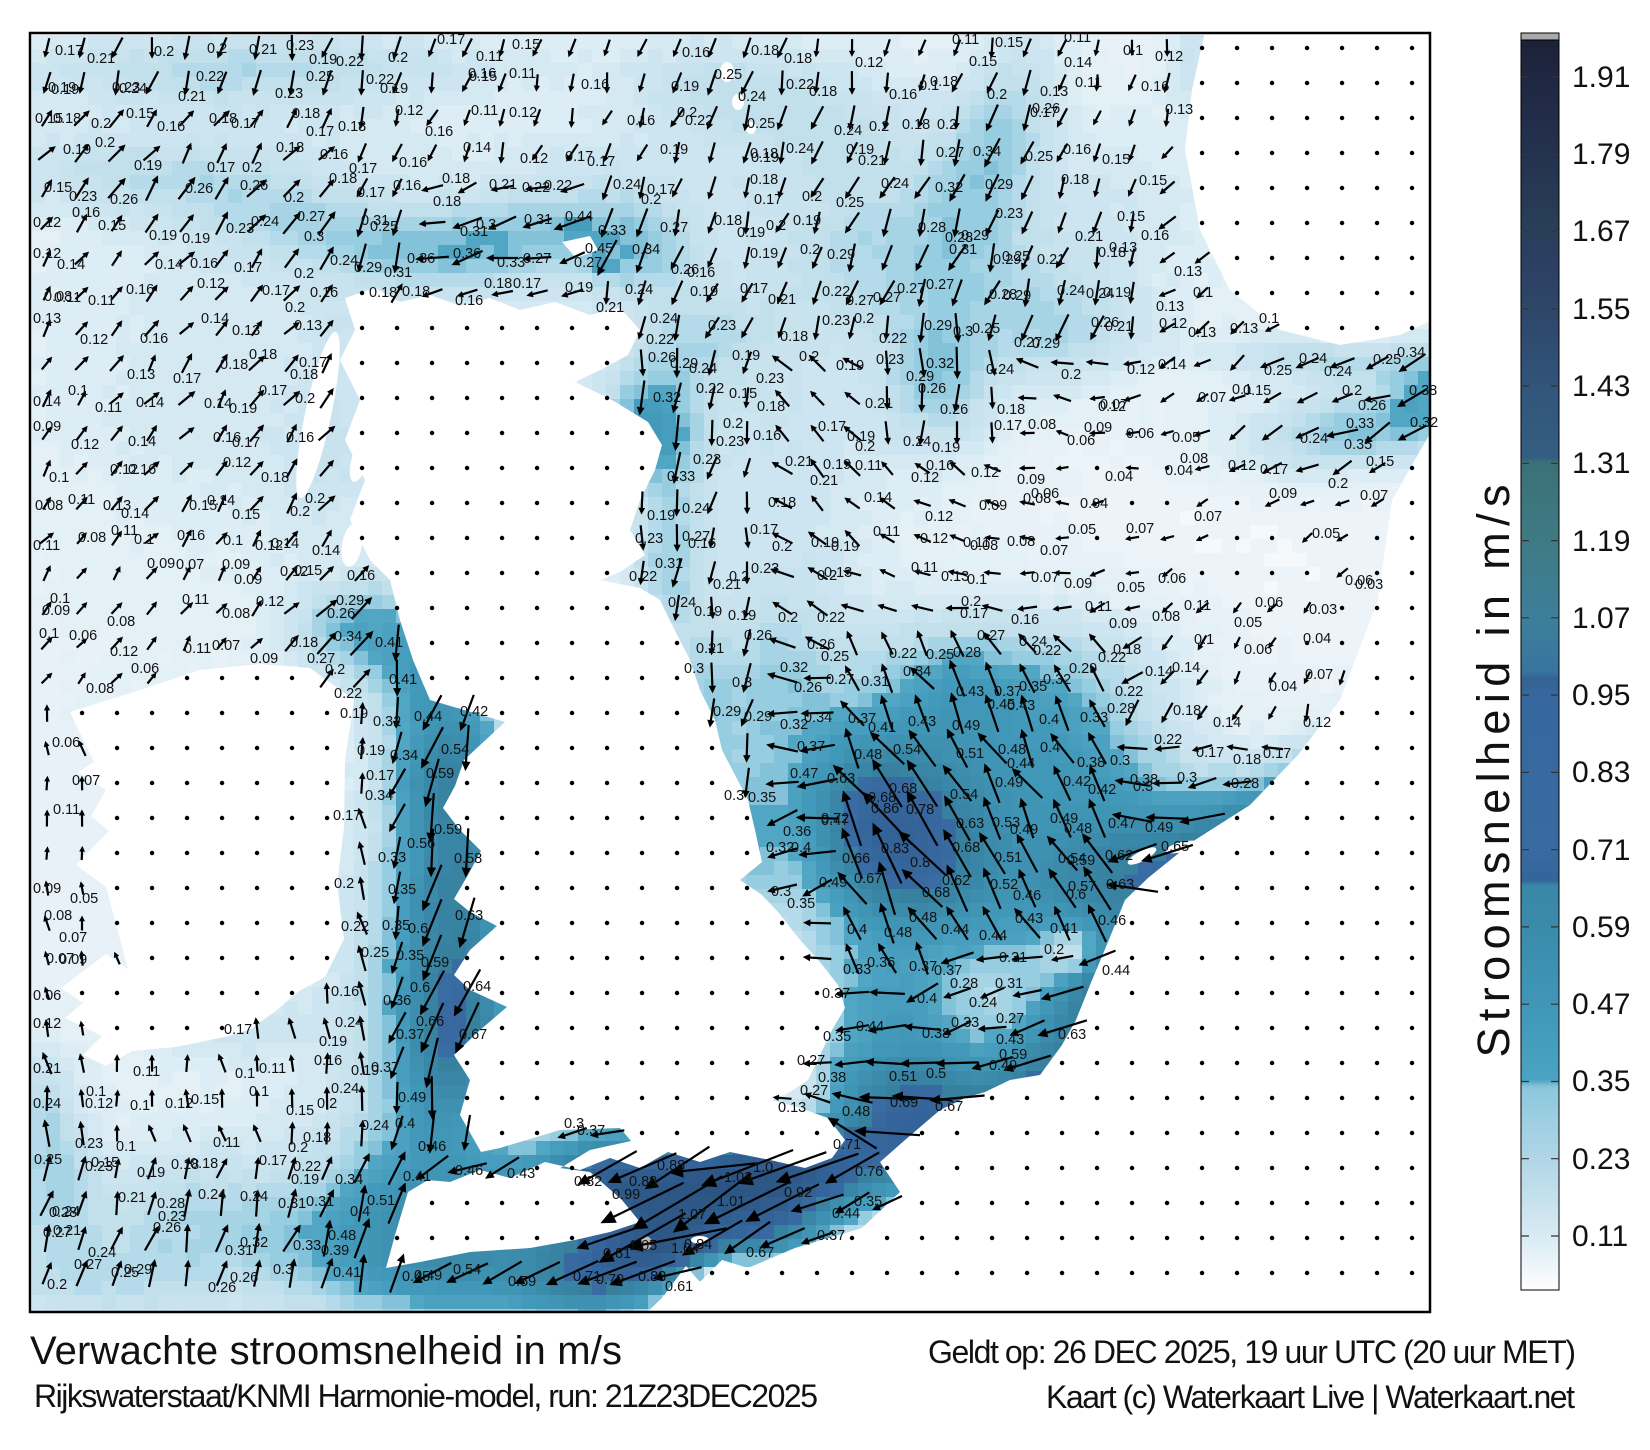 Image resolution: width=1650 pixels, height=1450 pixels. I want to click on svg-text: 0.09, so click(993, 506).